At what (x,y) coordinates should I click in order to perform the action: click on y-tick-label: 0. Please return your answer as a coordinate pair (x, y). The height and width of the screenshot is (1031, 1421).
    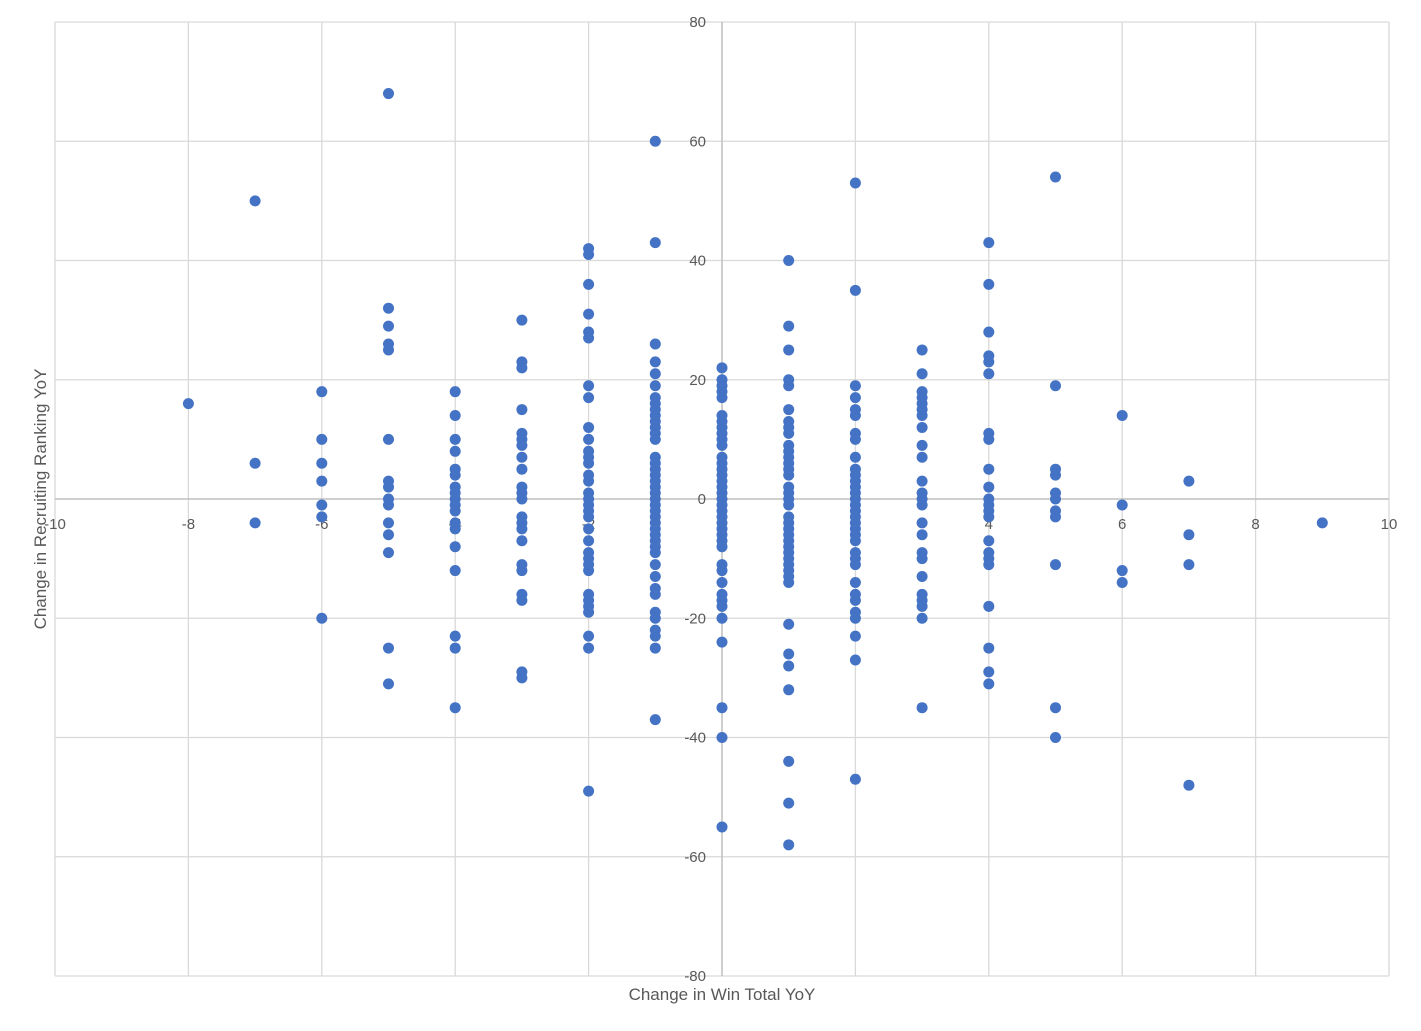
    Looking at the image, I should click on (702, 499).